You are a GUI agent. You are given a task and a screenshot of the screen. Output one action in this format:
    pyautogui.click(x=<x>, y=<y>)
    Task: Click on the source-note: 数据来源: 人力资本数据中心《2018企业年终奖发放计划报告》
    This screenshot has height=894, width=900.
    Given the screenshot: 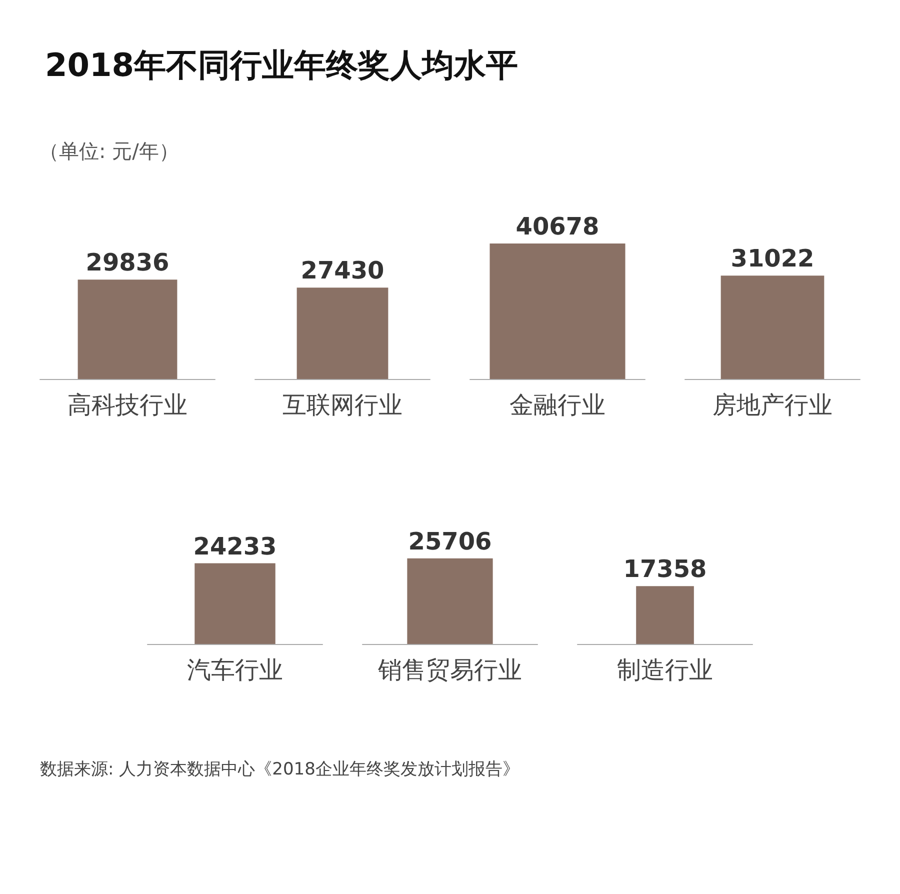 What is the action you would take?
    pyautogui.click(x=280, y=770)
    